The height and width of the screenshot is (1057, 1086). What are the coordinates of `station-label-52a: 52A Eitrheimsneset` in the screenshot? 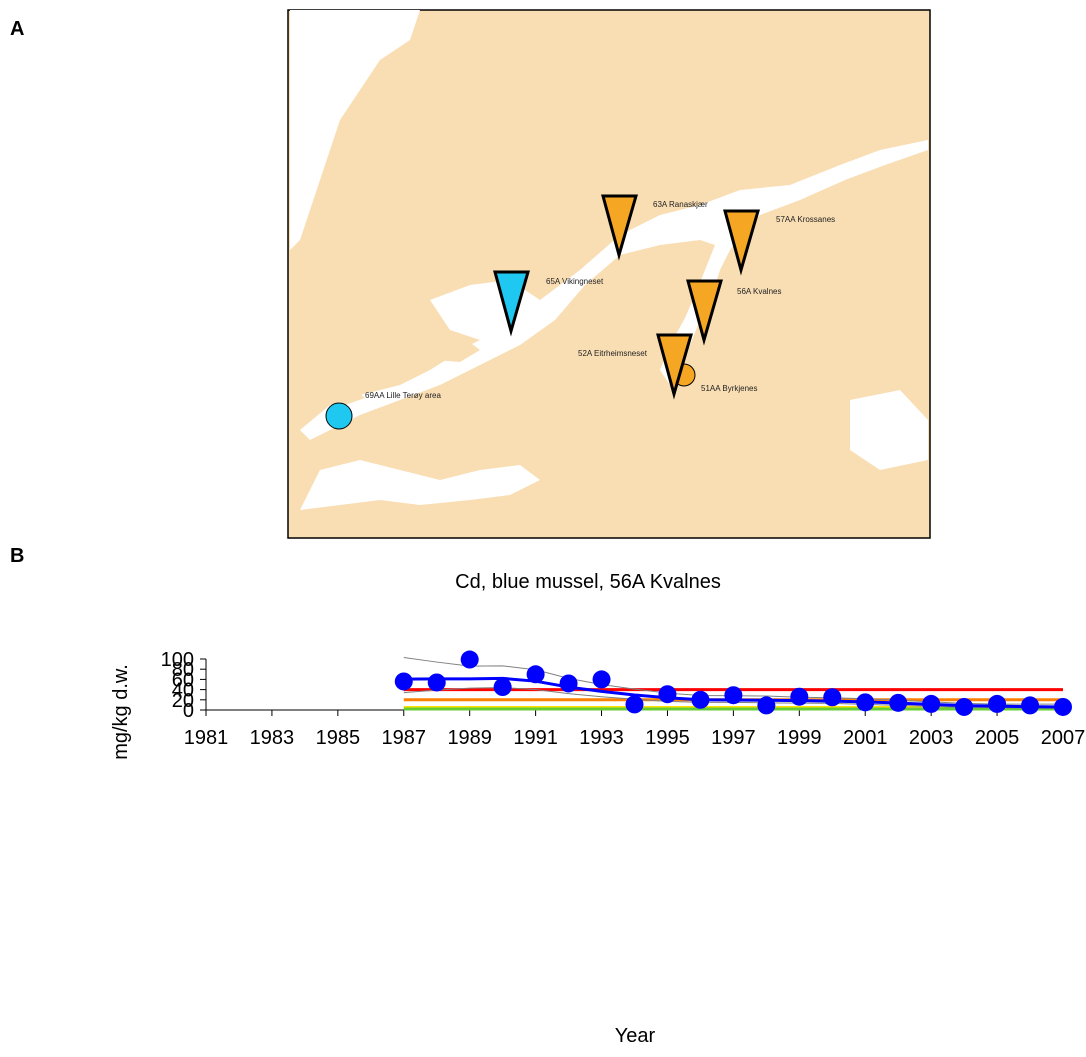 It's located at (613, 353).